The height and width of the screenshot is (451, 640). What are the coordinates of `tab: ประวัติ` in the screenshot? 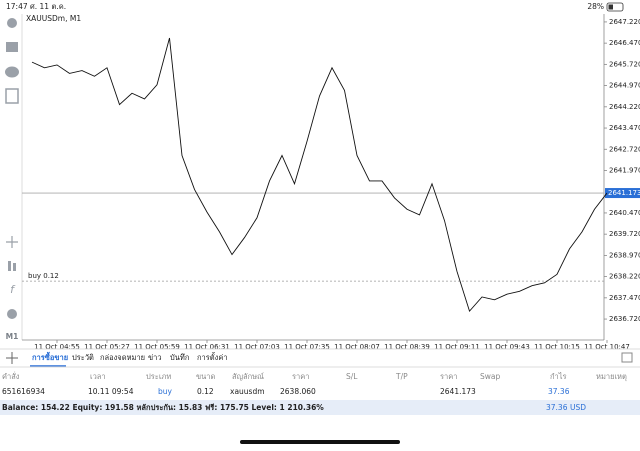 It's located at (83, 357).